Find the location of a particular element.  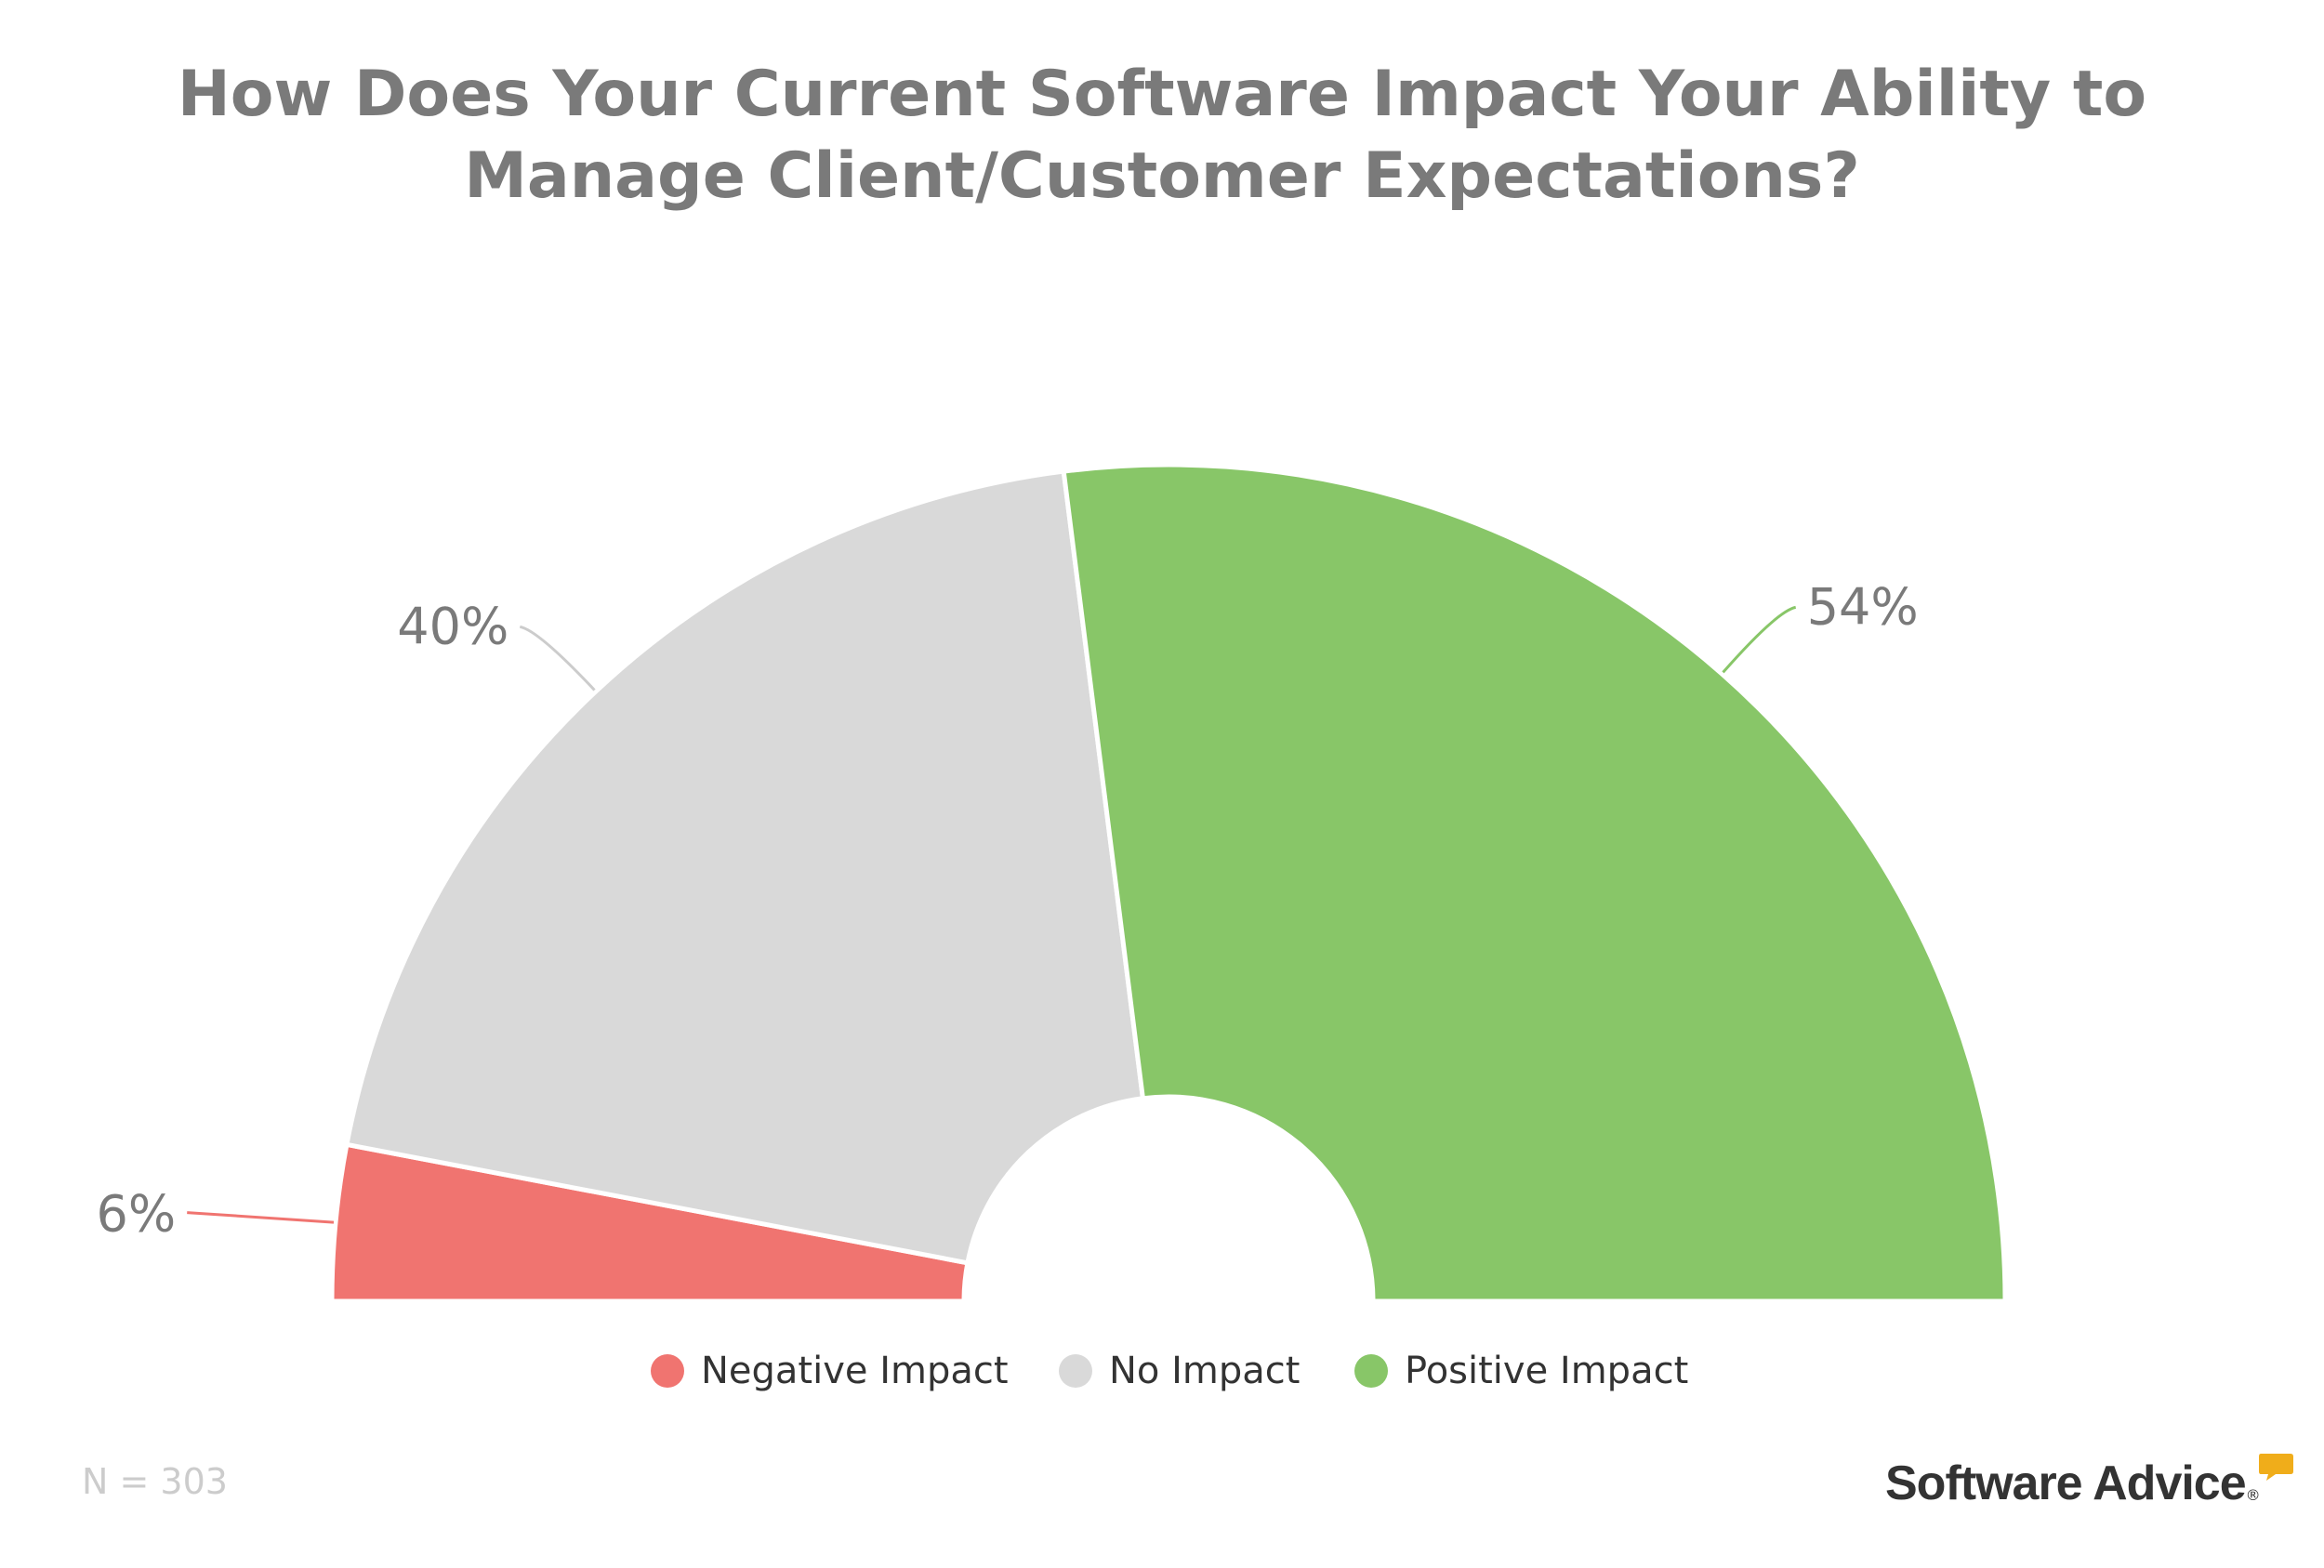

leader-line-negative is located at coordinates (261, 1218).